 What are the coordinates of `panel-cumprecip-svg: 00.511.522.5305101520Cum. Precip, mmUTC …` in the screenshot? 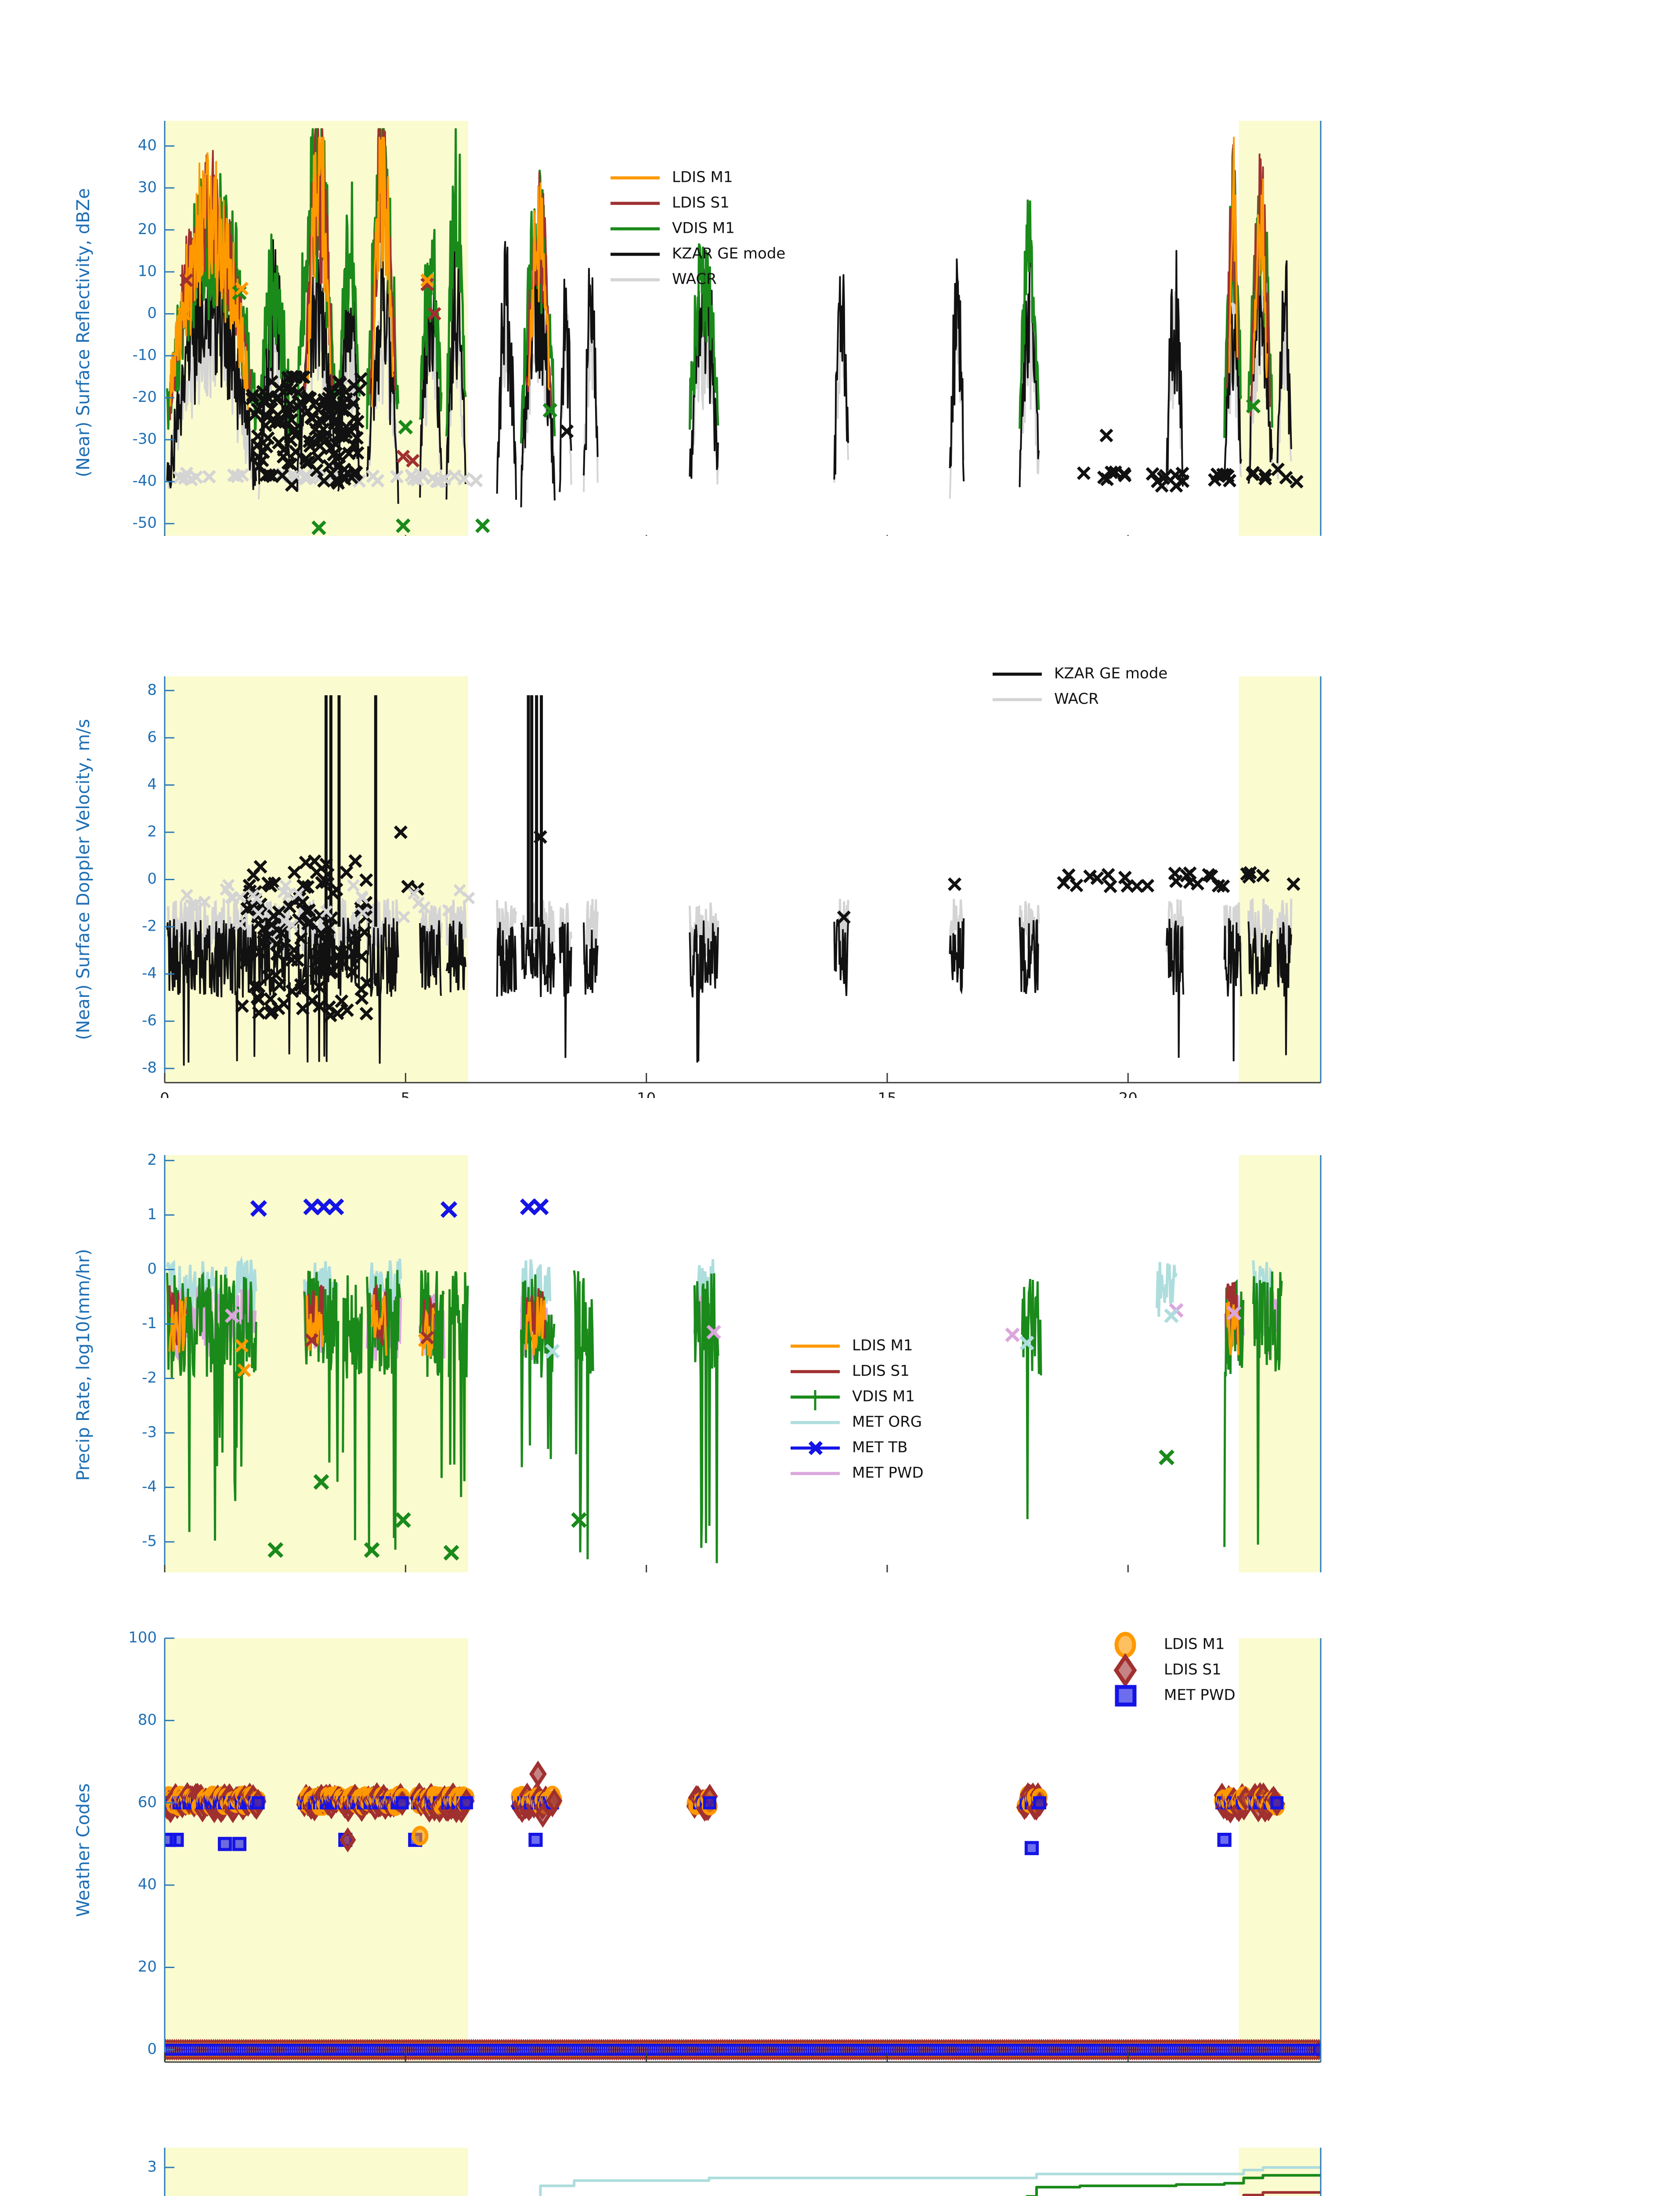 It's located at (735, 2172).